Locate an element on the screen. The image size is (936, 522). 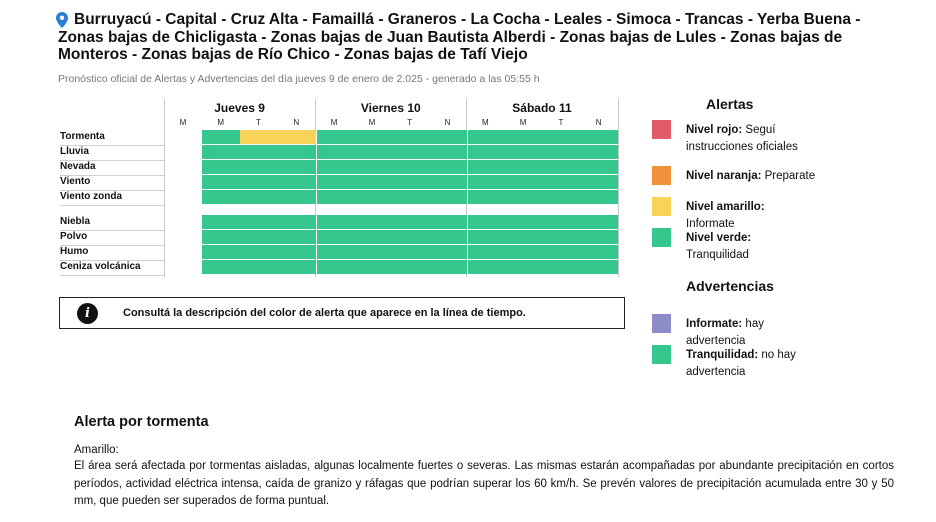
map-pin-icon is located at coordinates (62, 20).